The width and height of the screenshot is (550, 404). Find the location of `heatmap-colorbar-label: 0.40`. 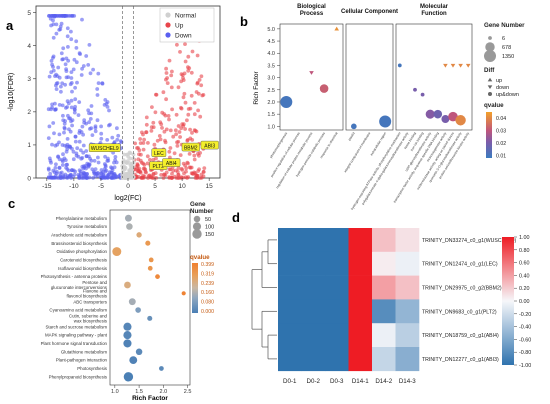

heatmap-colorbar-label: 0.40 is located at coordinates (524, 276).